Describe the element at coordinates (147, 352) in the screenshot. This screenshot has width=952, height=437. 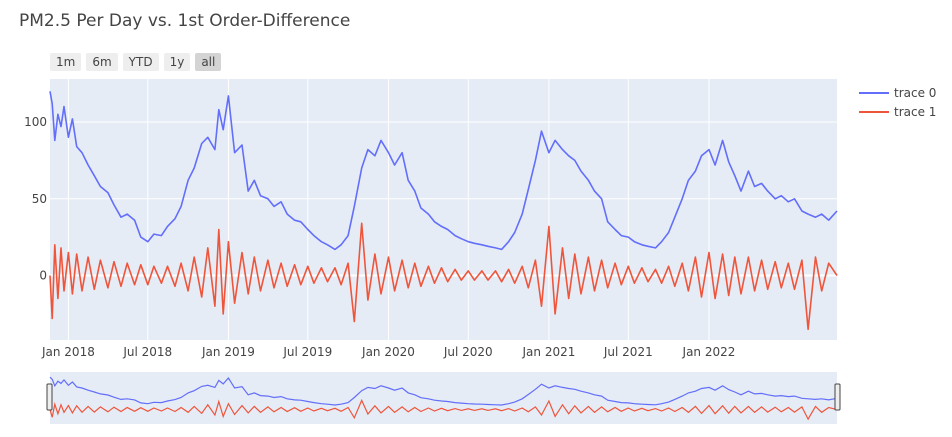
I see `x-tick-label: Jul 2018` at that location.